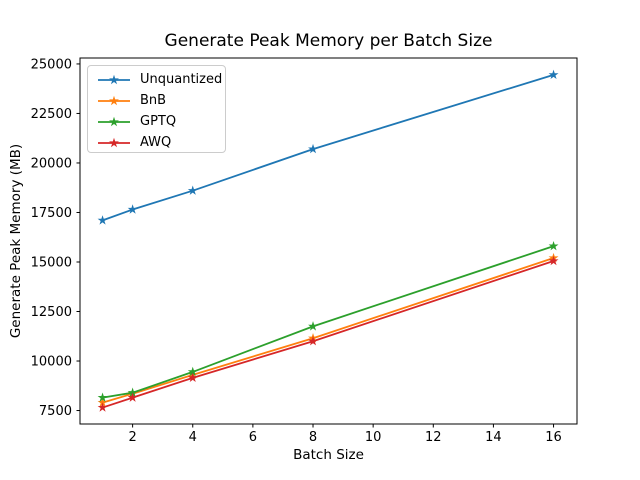 The image size is (640, 480). I want to click on y-tick-label: 7500, so click(55, 411).